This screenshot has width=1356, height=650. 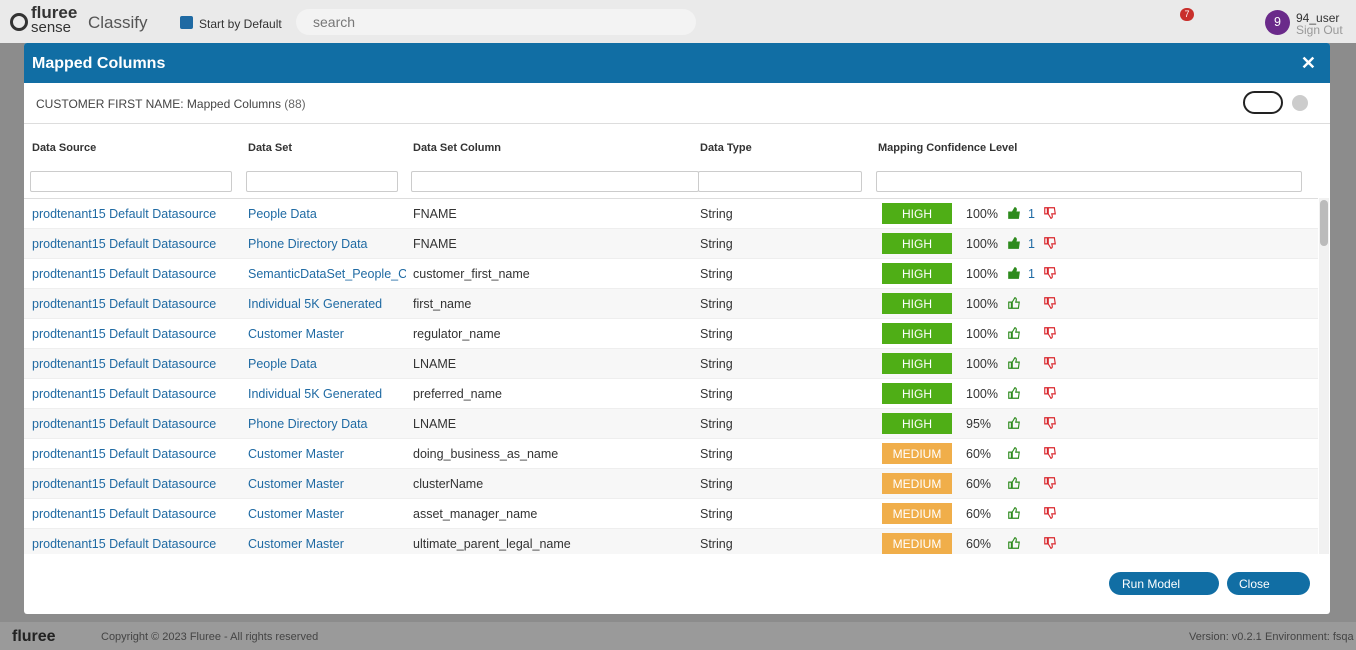 I want to click on data-set: SemanticDataSet_People_C, so click(x=327, y=274).